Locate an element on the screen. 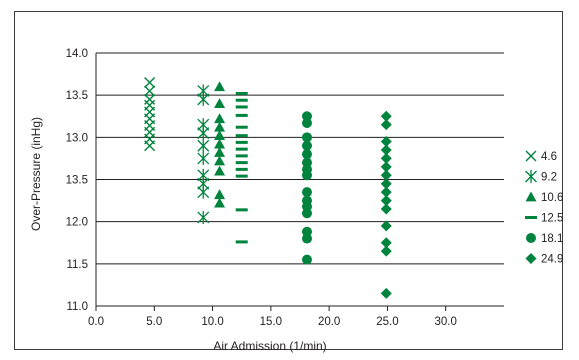  legend-marker-dash is located at coordinates (531, 217).